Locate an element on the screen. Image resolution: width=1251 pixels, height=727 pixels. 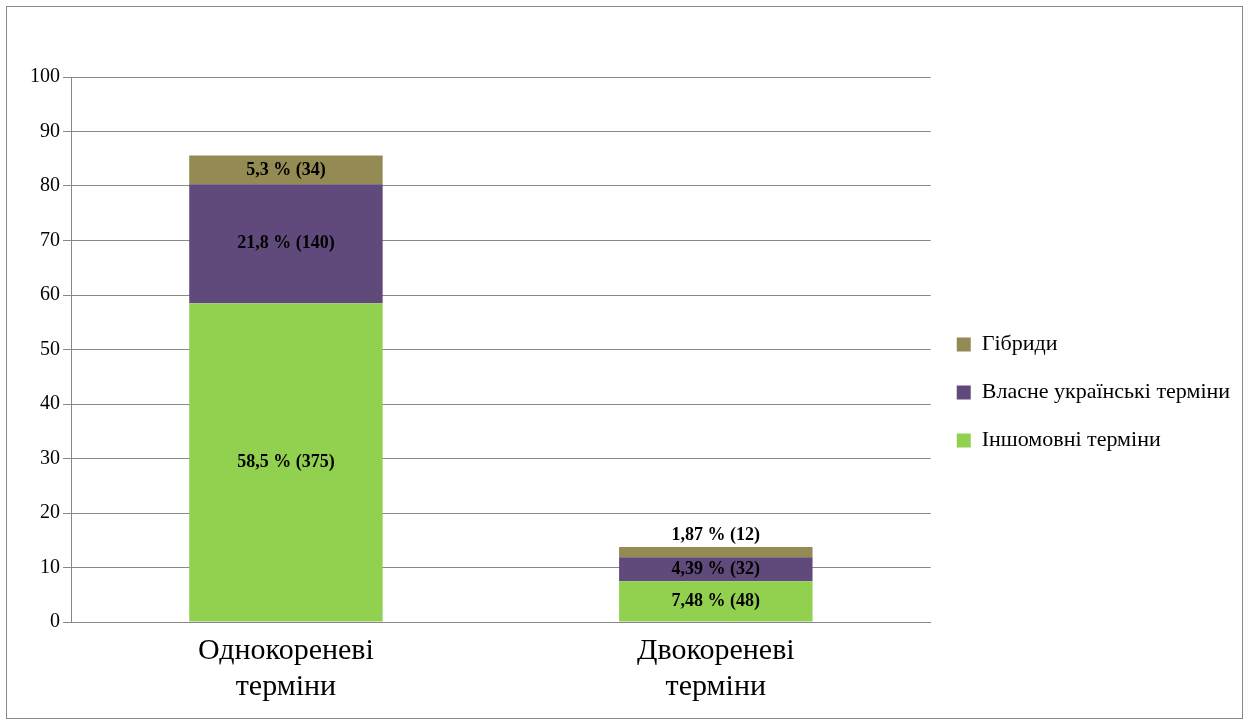
y-tick-label: 50 is located at coordinates (50, 347).